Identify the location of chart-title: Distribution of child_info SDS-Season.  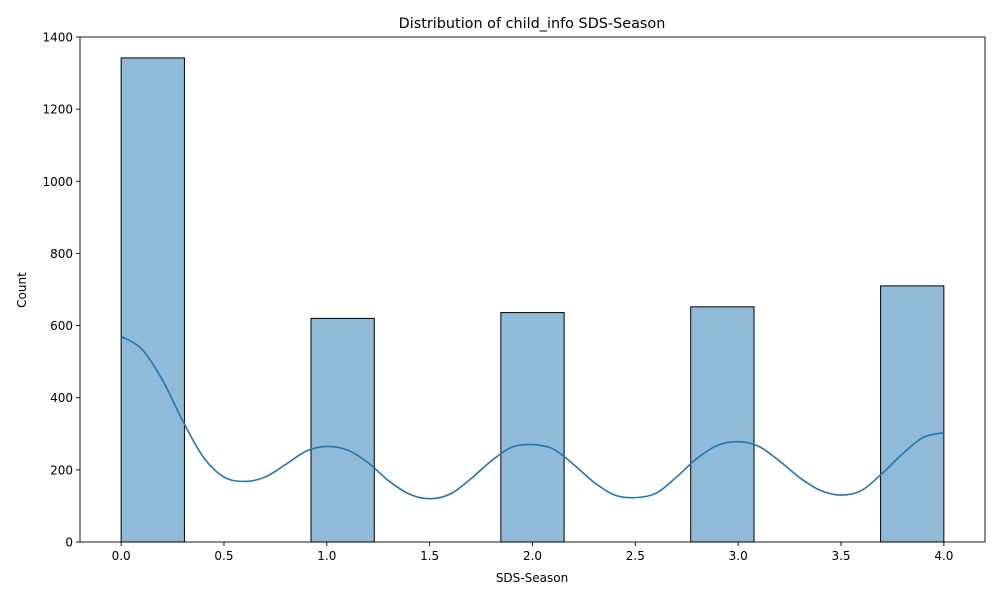
(532, 24).